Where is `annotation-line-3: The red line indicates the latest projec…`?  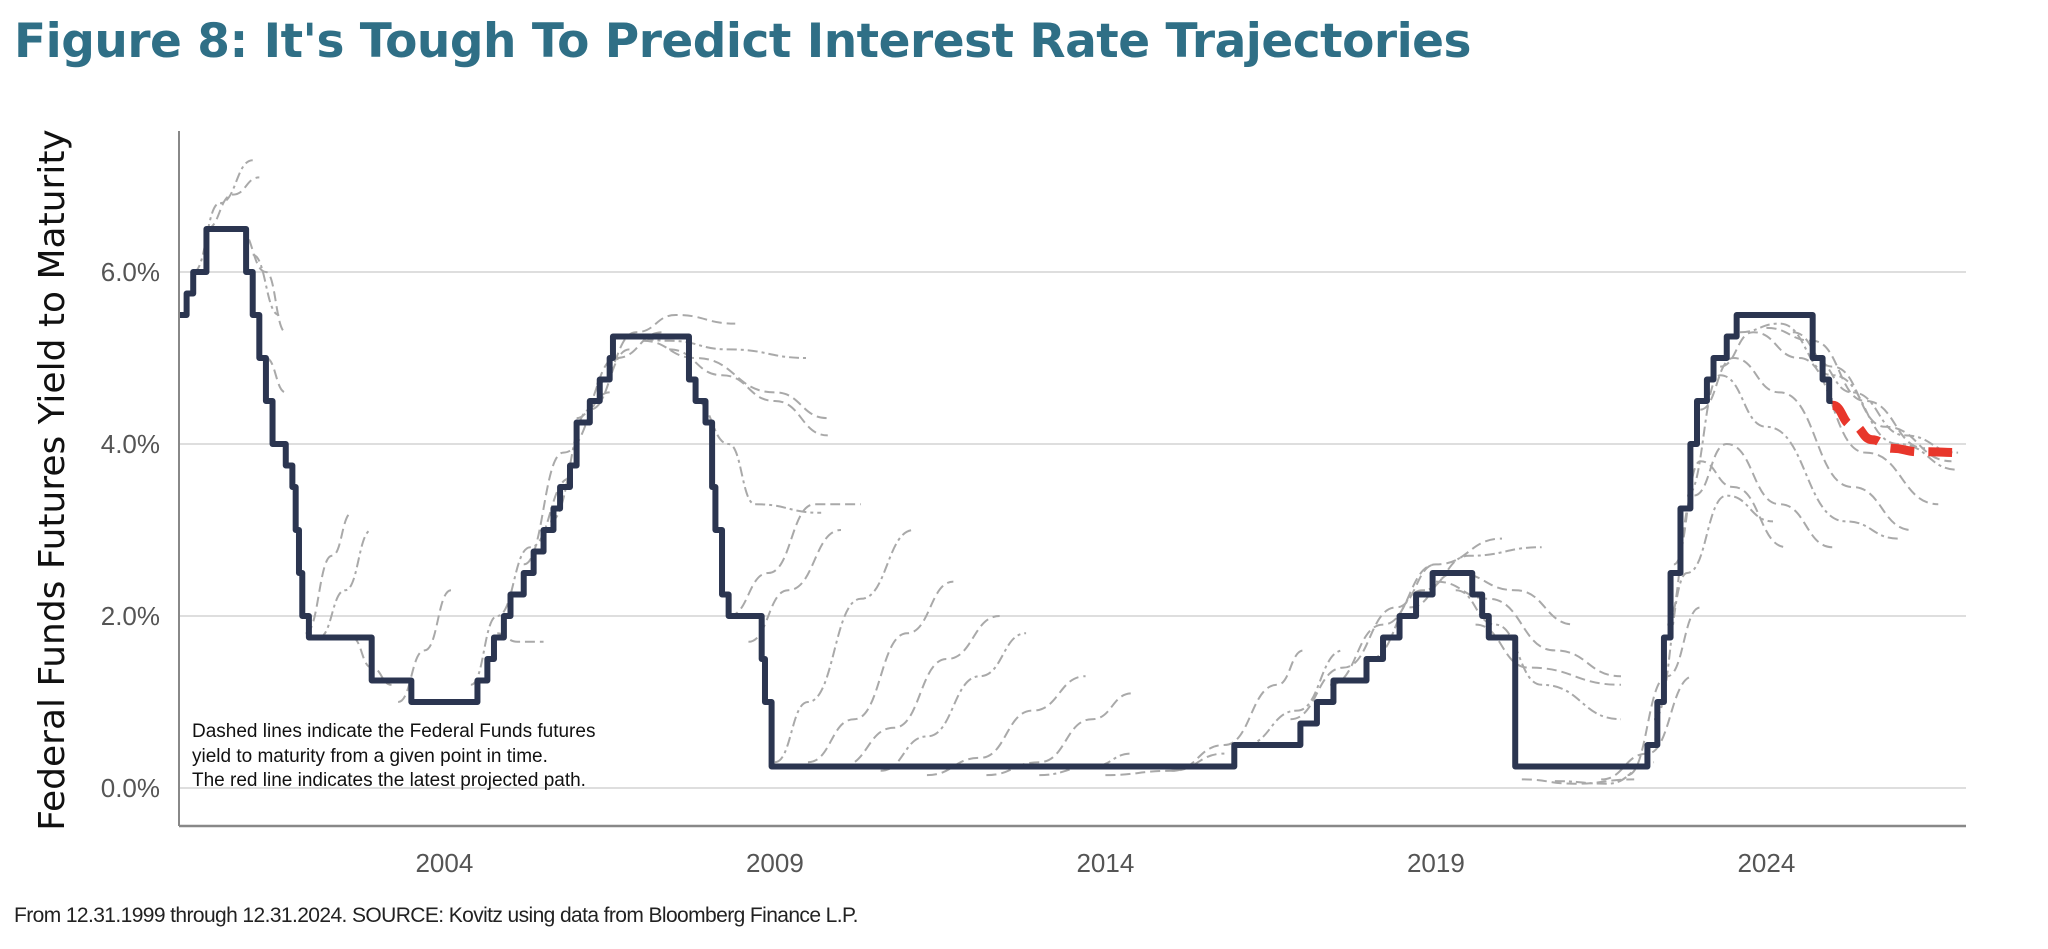 annotation-line-3: The red line indicates the latest projec… is located at coordinates (389, 780).